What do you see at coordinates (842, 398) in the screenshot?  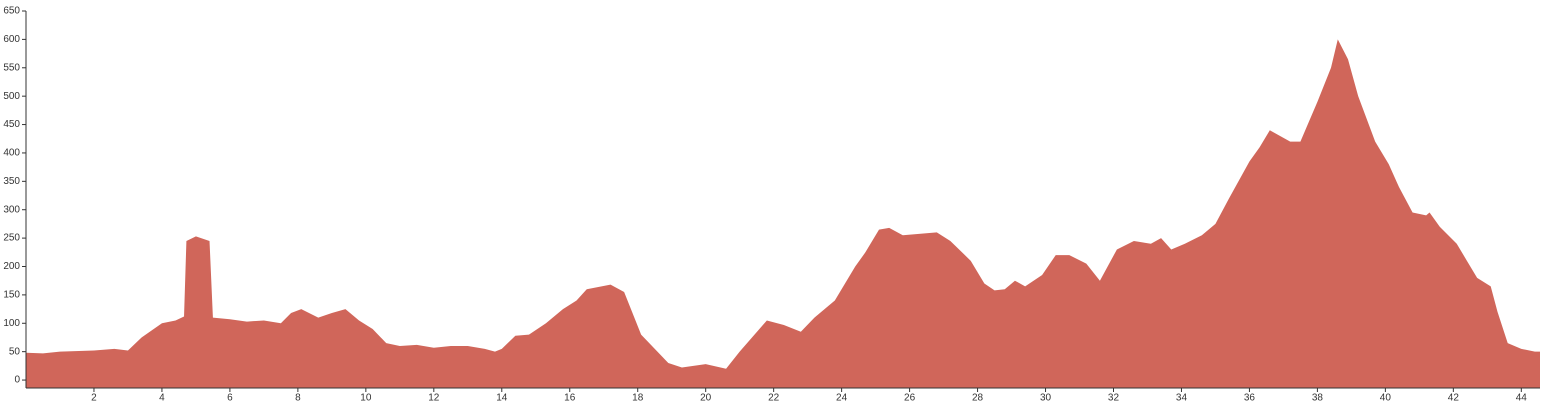 I see `x-tick-label: 24` at bounding box center [842, 398].